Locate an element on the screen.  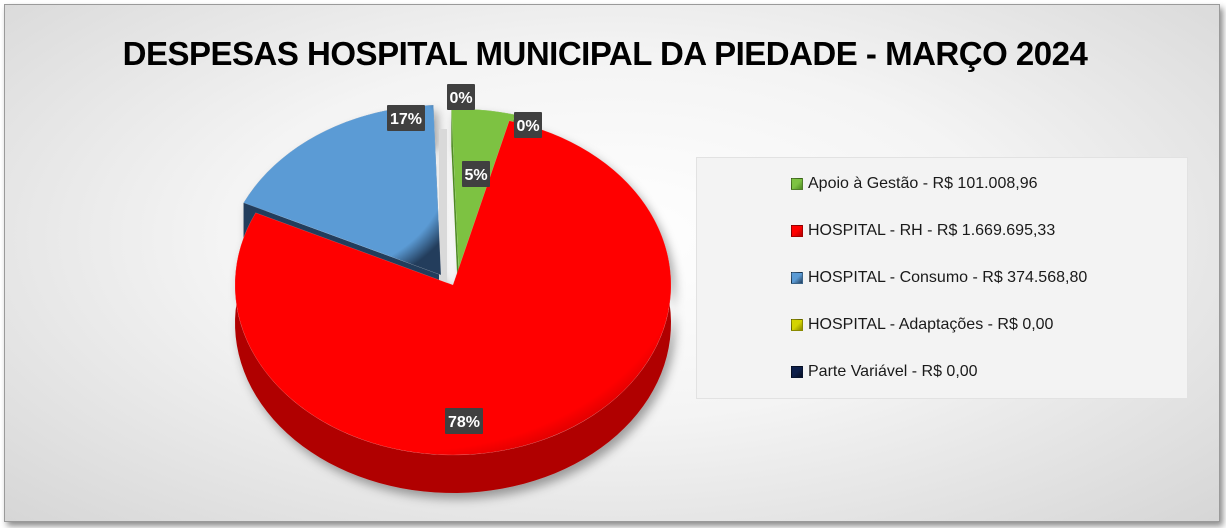
legend-item: Parte Variável - R$ 0,00 is located at coordinates (884, 372).